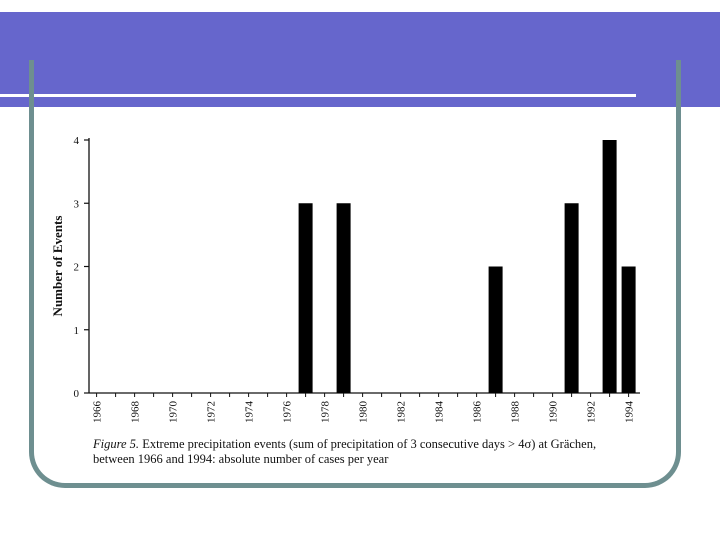  What do you see at coordinates (174, 412) in the screenshot?
I see `x-tick-label: 1970` at bounding box center [174, 412].